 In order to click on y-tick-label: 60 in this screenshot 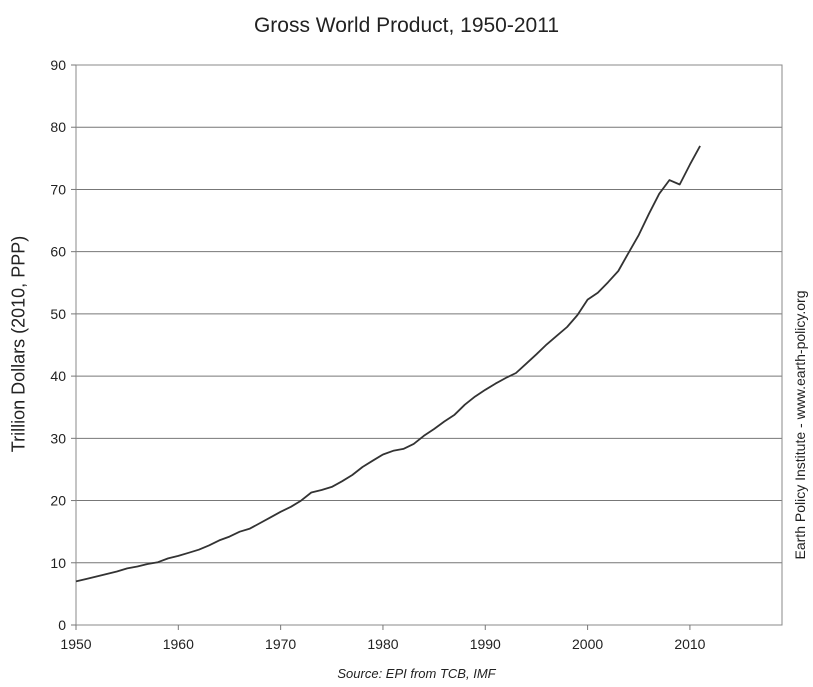, I will do `click(58, 252)`.